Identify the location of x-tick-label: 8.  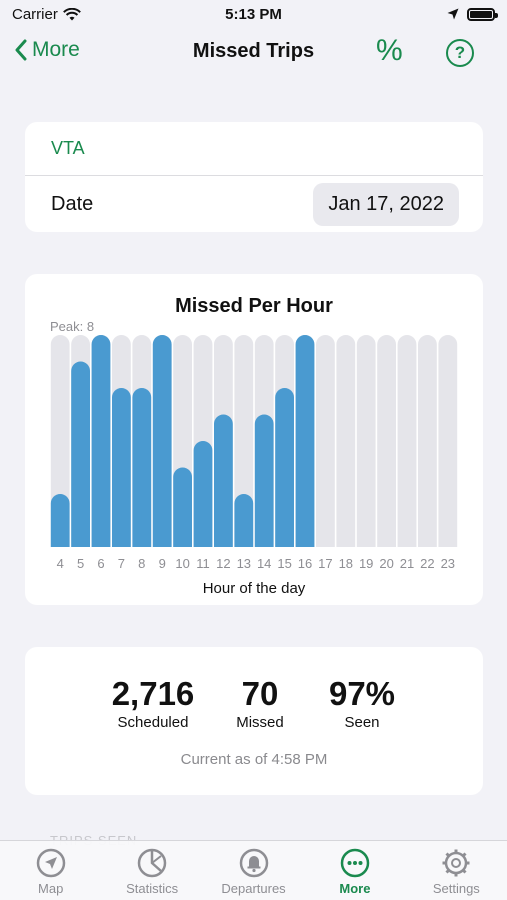
(141, 563).